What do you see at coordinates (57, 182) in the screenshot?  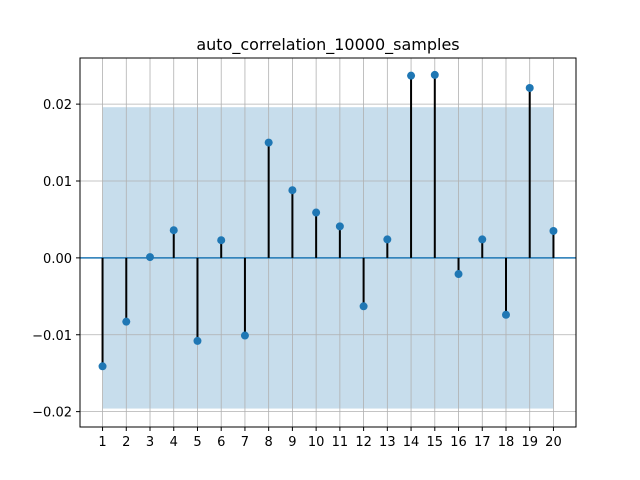 I see `y-tick-label: 0.01` at bounding box center [57, 182].